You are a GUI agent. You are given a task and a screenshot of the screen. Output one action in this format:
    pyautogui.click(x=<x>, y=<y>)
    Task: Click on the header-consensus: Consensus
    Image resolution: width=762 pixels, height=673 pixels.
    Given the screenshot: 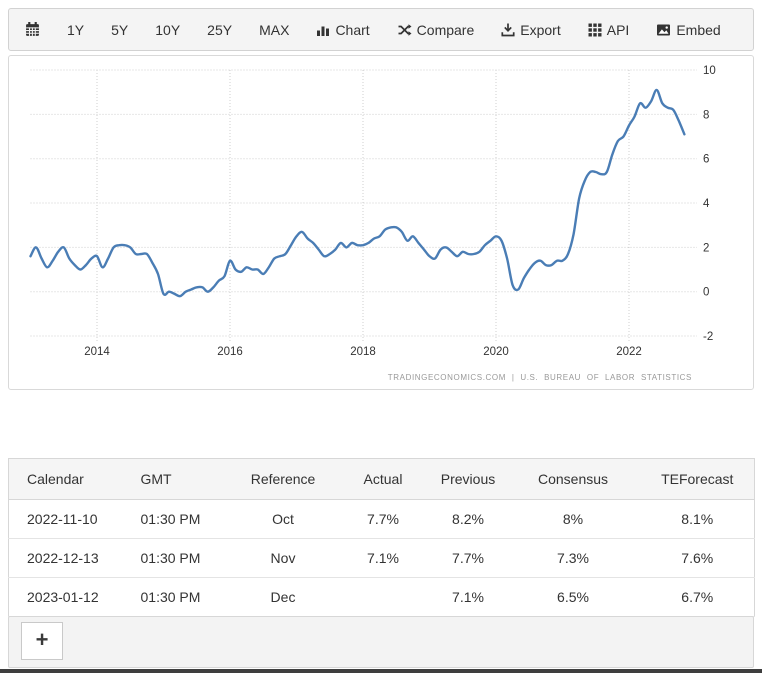 What is the action you would take?
    pyautogui.click(x=573, y=479)
    